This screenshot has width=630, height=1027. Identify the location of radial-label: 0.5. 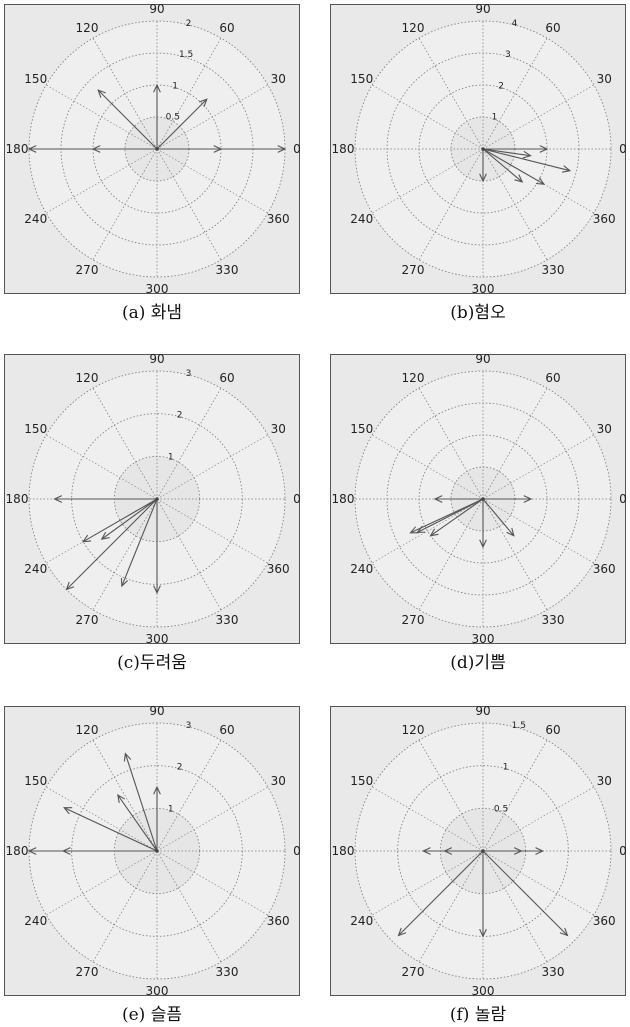
(501, 809).